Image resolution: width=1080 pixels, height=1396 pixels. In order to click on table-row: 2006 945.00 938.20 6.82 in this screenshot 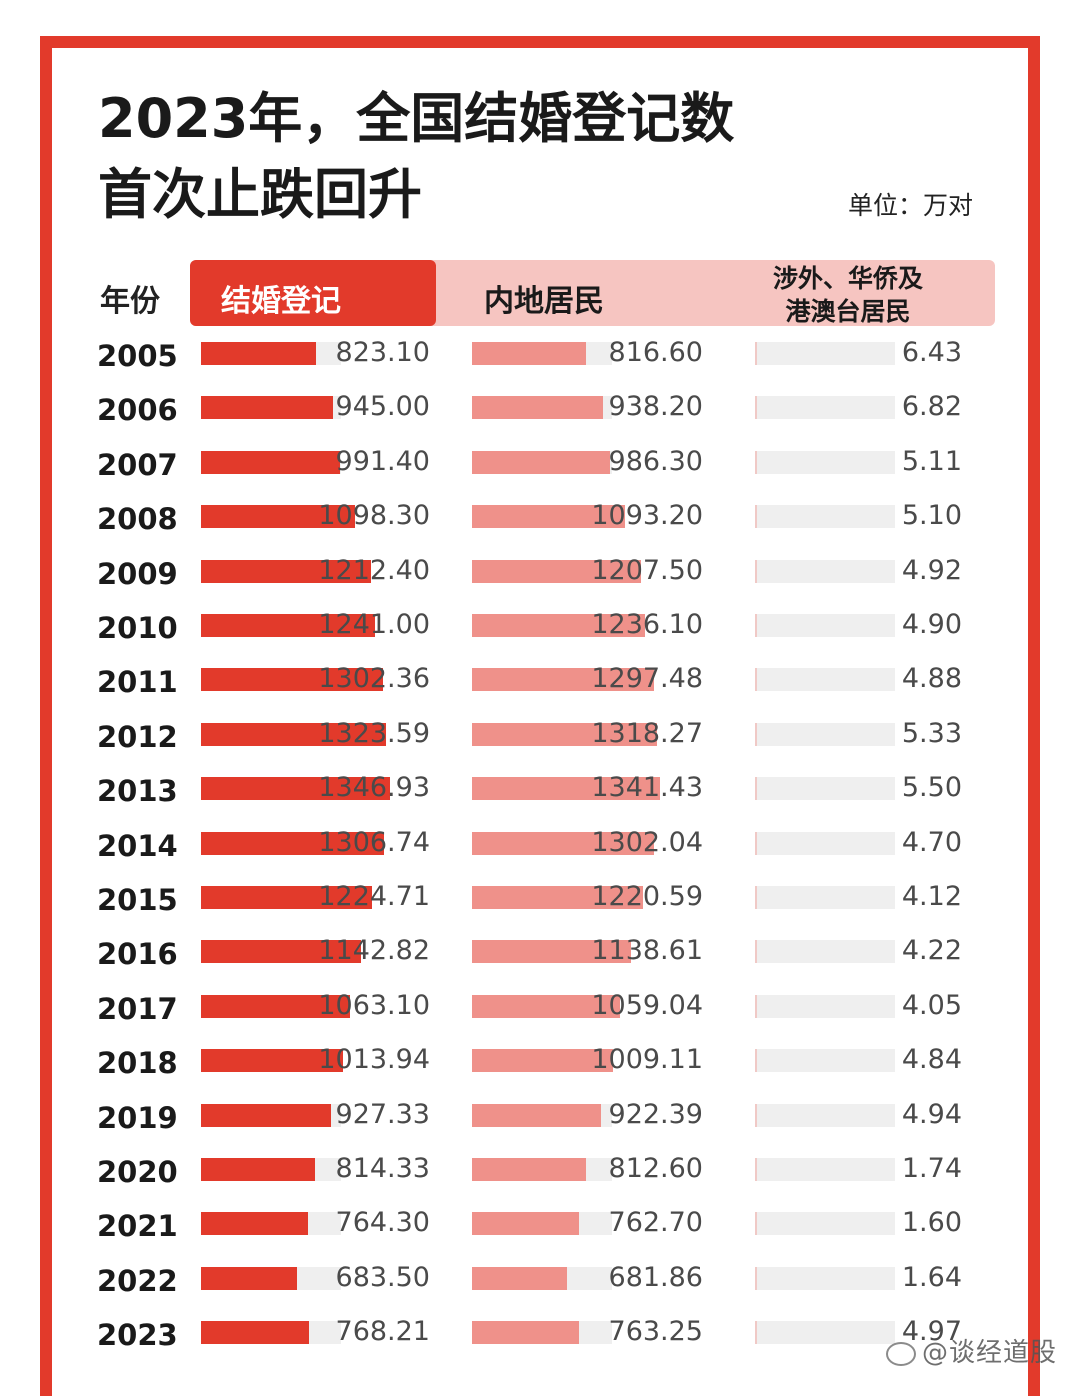, I will do `click(540, 413)`.